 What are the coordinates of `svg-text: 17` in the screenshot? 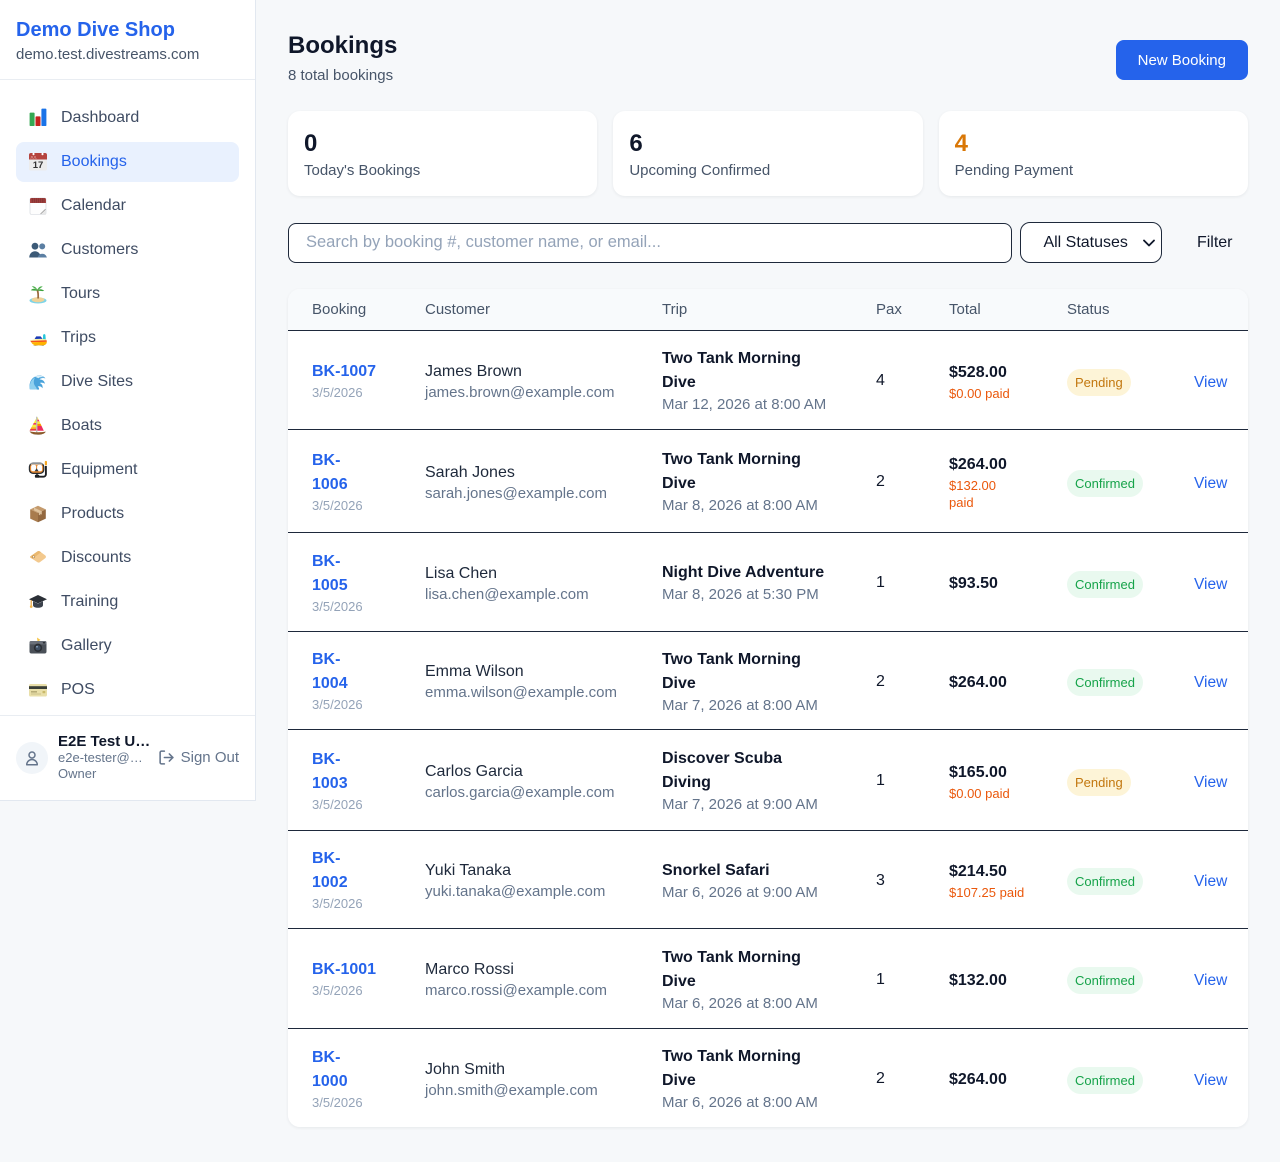 It's located at (38, 165).